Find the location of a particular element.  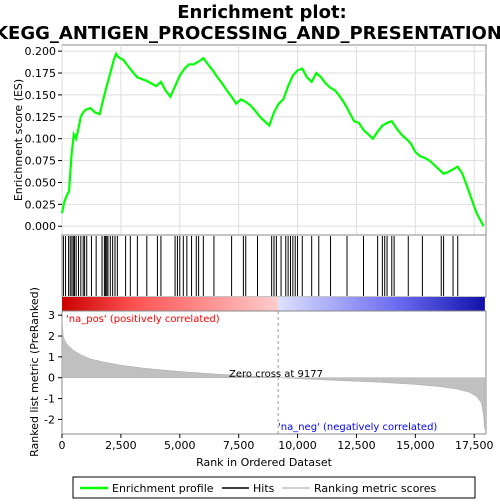

hit-markers is located at coordinates (260, 266).